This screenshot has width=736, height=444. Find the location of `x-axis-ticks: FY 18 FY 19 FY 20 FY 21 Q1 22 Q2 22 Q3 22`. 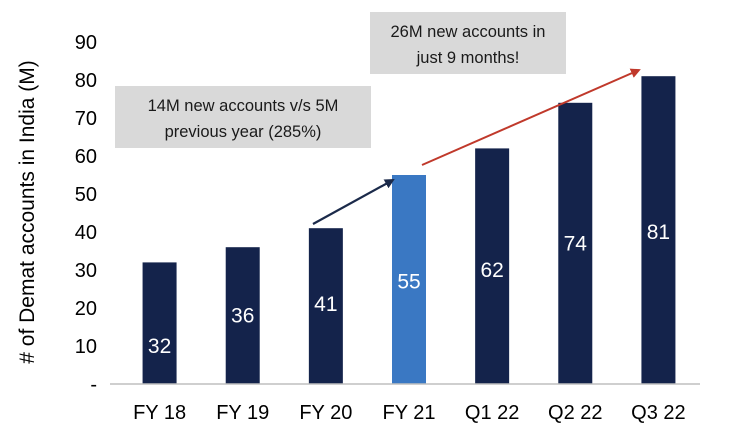

x-axis-ticks: FY 18 FY 19 FY 20 FY 21 Q1 22 Q2 22 Q3 22 is located at coordinates (409, 413).